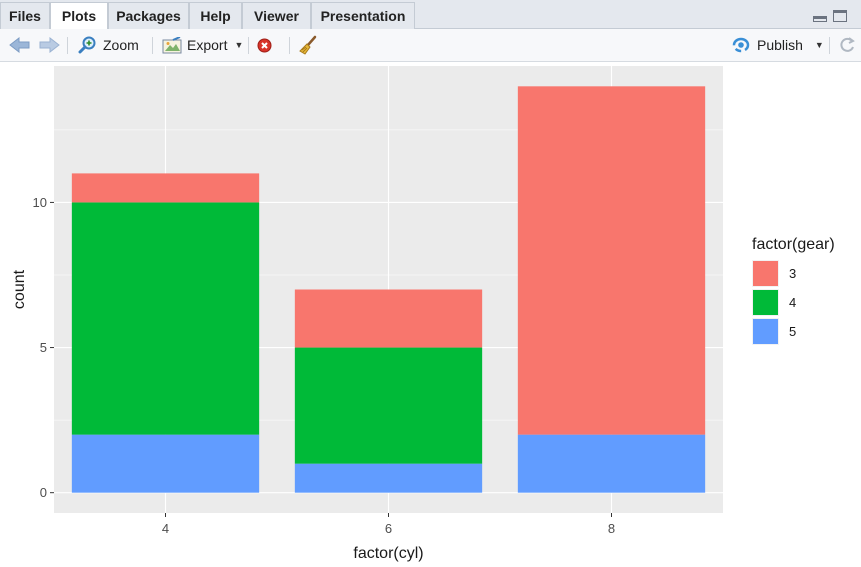 The image size is (861, 567). What do you see at coordinates (40, 202) in the screenshot?
I see `y-tick-label: 10` at bounding box center [40, 202].